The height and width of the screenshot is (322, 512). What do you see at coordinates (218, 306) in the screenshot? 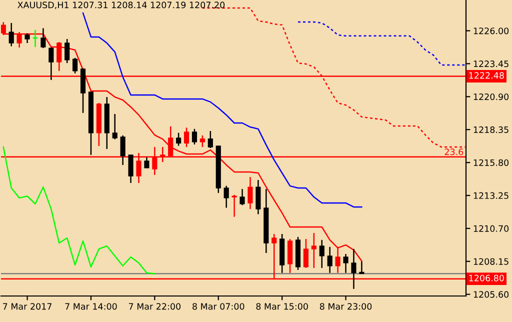
I see `x-tick-label: 8 Mar 07:00` at bounding box center [218, 306].